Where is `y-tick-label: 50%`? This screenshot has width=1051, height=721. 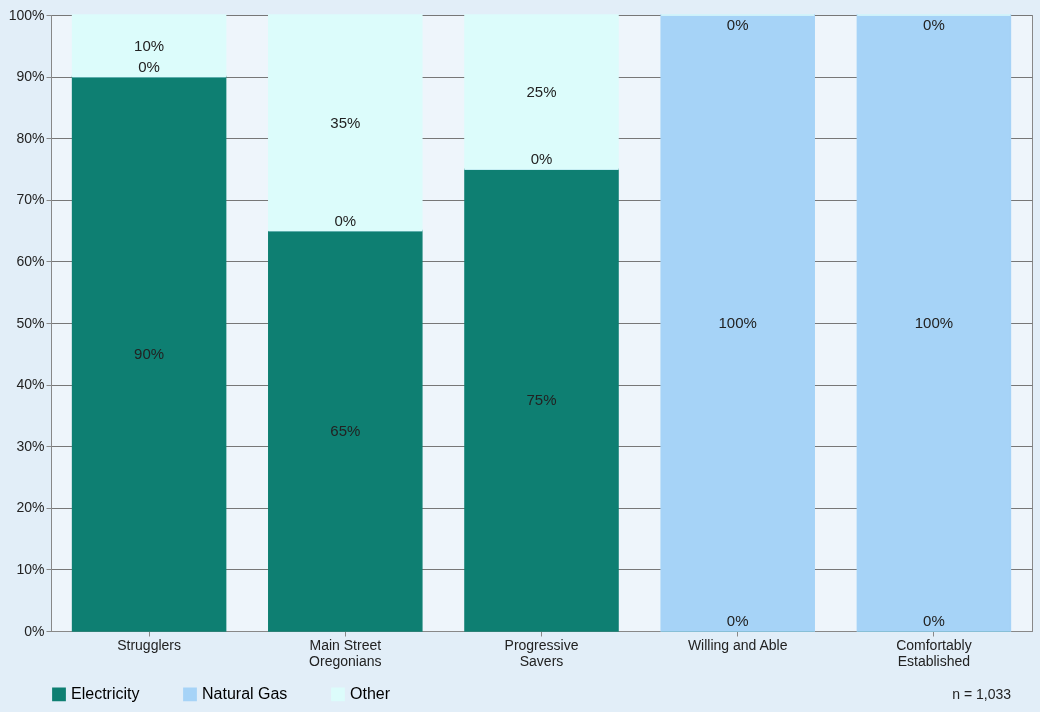
y-tick-label: 50% is located at coordinates (30, 322).